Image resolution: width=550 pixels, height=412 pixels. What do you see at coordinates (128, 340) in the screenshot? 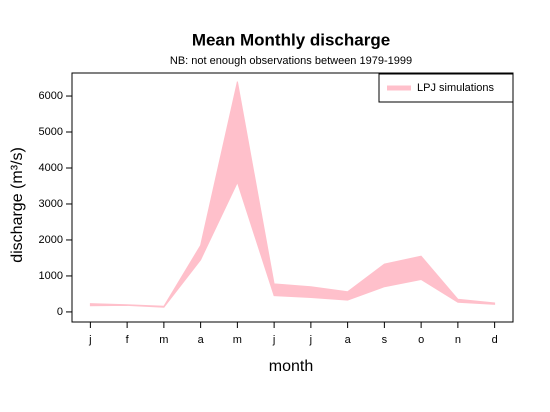
I see `x-tick-label: f` at bounding box center [128, 340].